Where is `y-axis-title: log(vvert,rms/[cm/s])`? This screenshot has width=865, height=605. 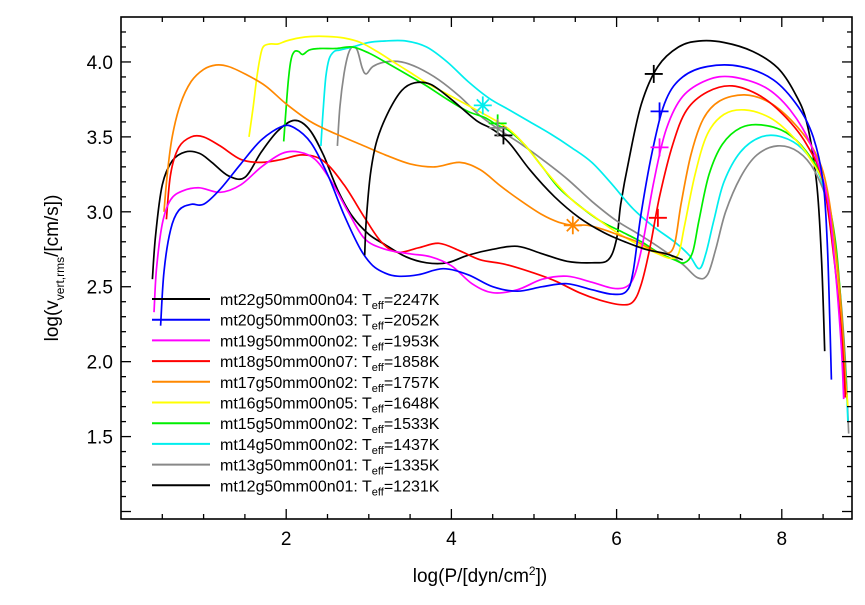 y-axis-title: log(vvert,rms/[cm/s]) is located at coordinates (54, 268).